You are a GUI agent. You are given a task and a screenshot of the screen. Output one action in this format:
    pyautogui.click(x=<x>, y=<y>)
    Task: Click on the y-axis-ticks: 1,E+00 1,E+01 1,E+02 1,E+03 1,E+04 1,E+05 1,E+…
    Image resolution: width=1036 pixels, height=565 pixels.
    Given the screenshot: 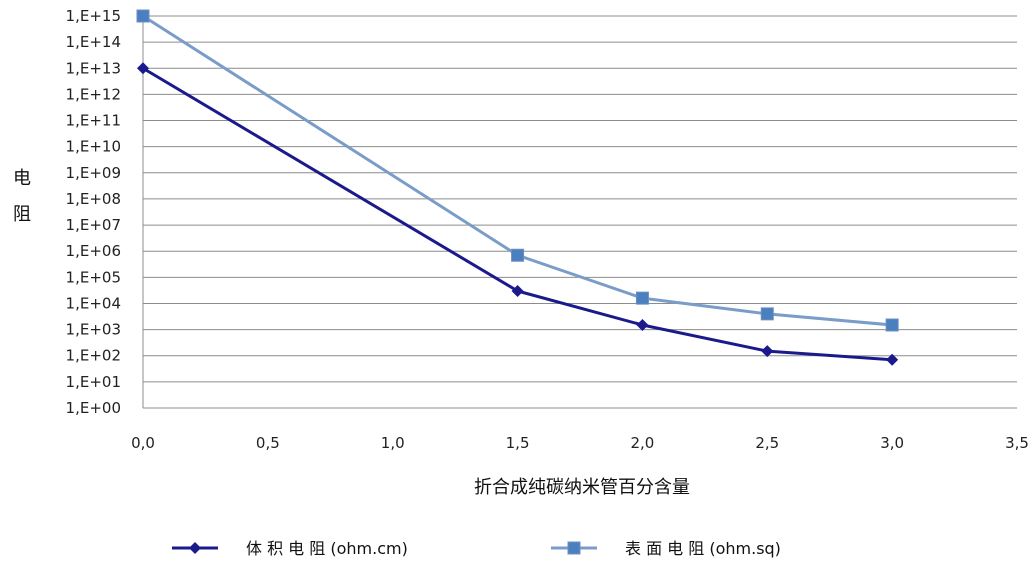 What is the action you would take?
    pyautogui.click(x=93, y=212)
    